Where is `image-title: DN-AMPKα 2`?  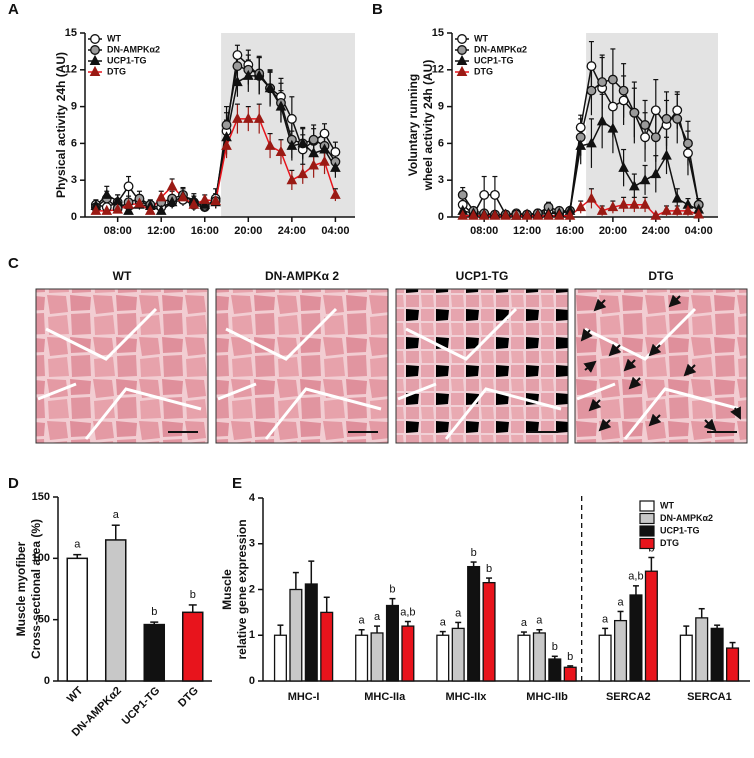
image-title: DN-AMPKα 2 is located at coordinates (302, 276).